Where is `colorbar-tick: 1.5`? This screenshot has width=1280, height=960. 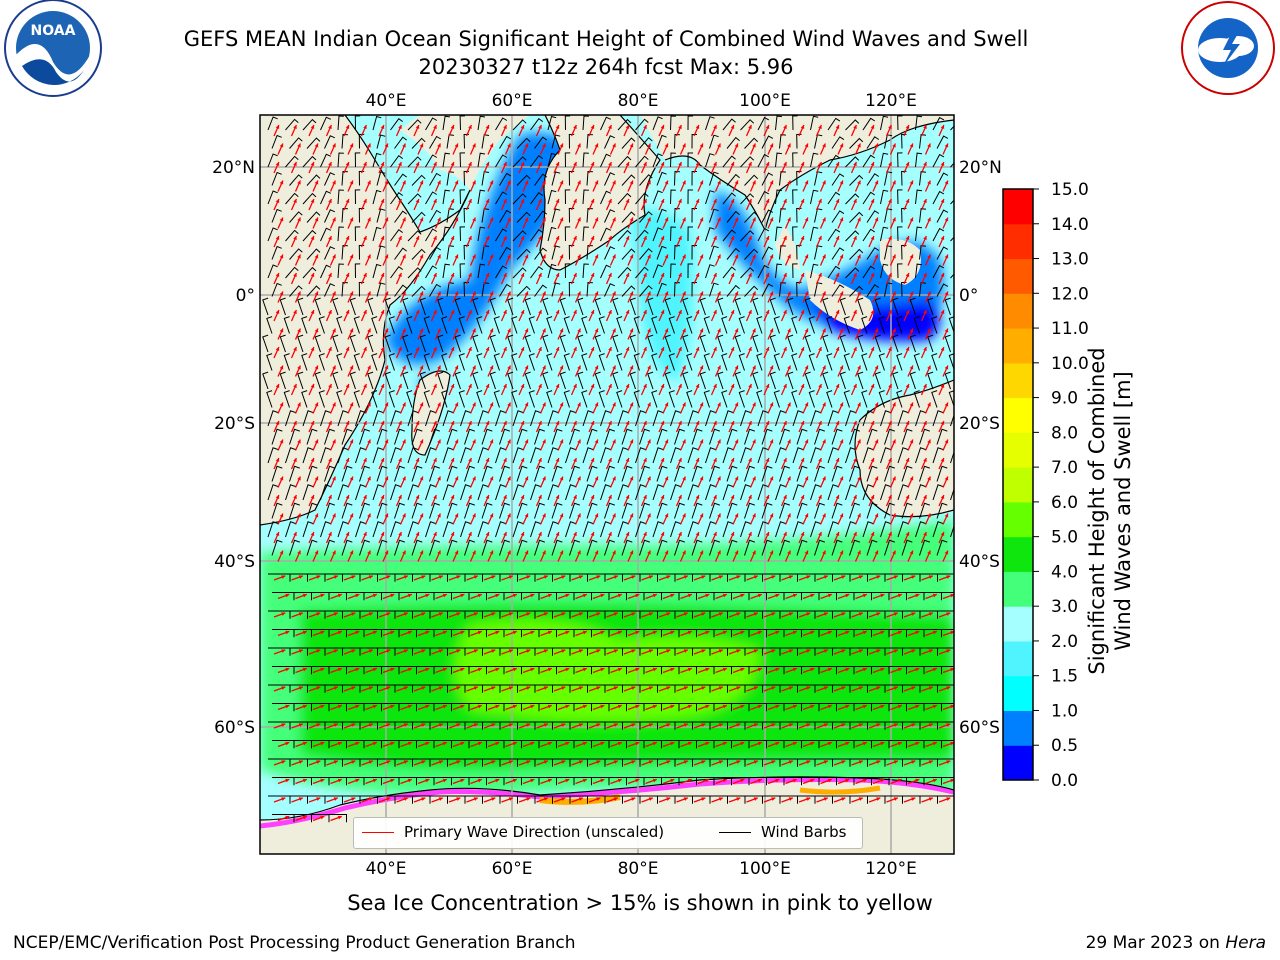
colorbar-tick: 1.5 is located at coordinates (1064, 677).